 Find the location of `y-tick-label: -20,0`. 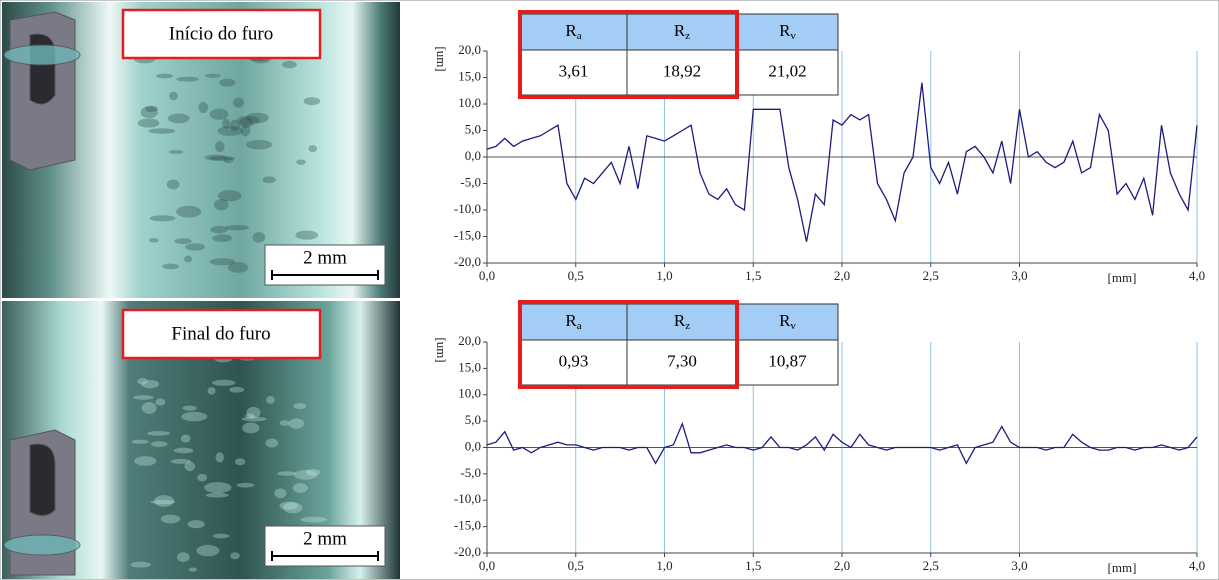

y-tick-label: -20,0 is located at coordinates (467, 551).